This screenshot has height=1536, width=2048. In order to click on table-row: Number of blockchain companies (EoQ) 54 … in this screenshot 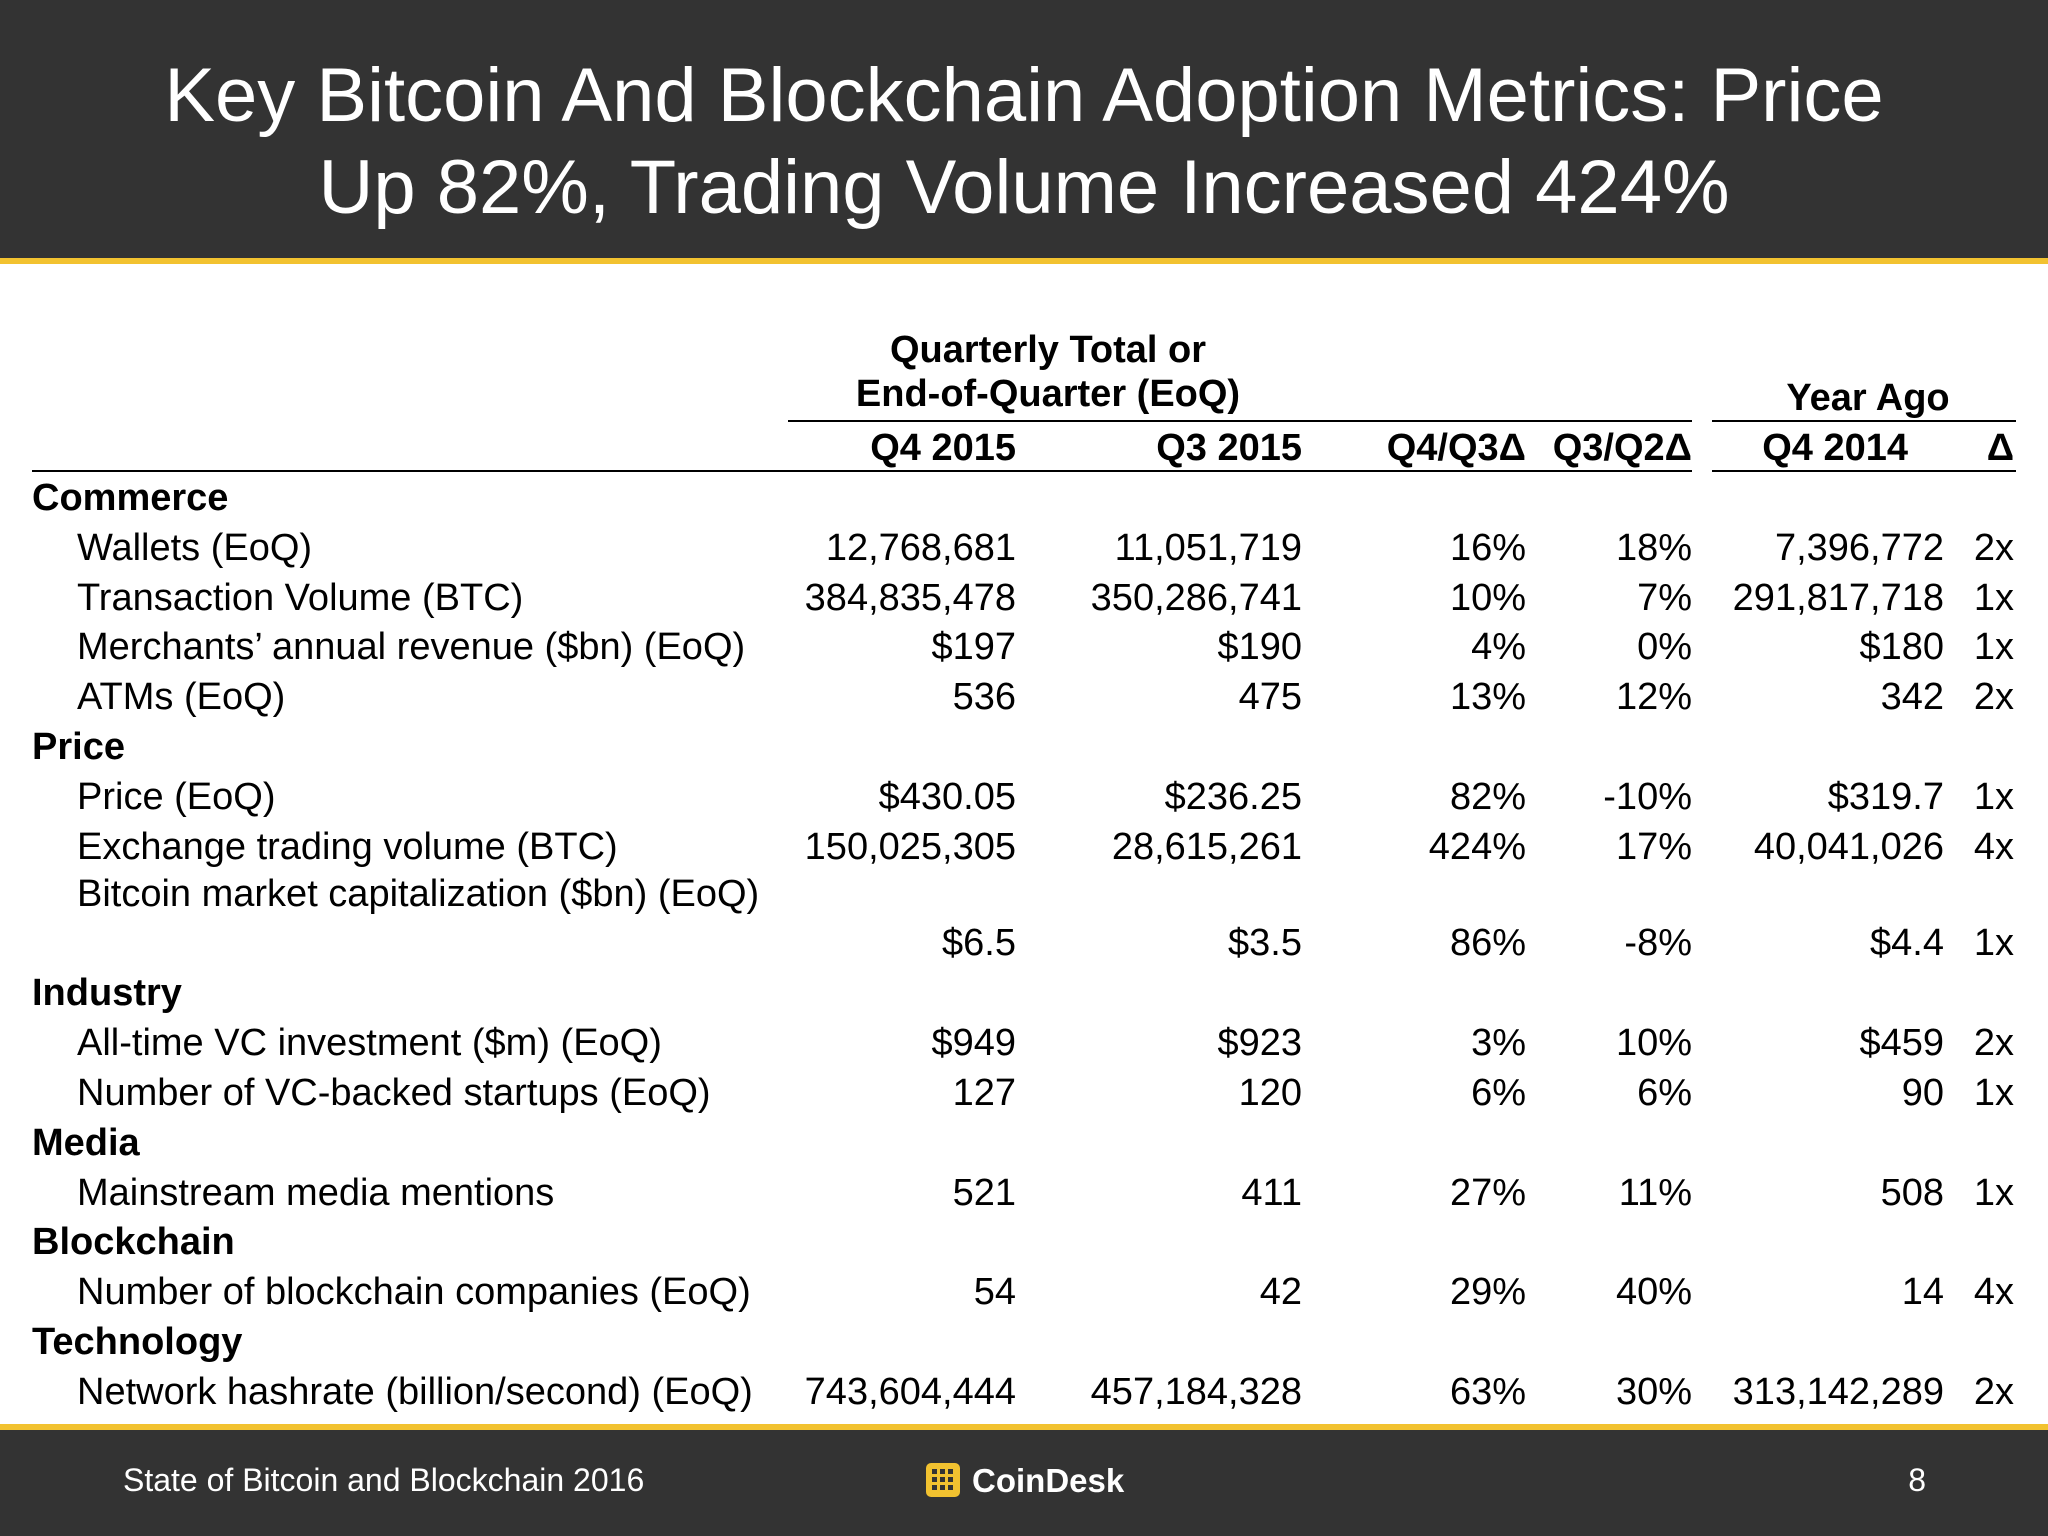, I will do `click(1027, 1292)`.